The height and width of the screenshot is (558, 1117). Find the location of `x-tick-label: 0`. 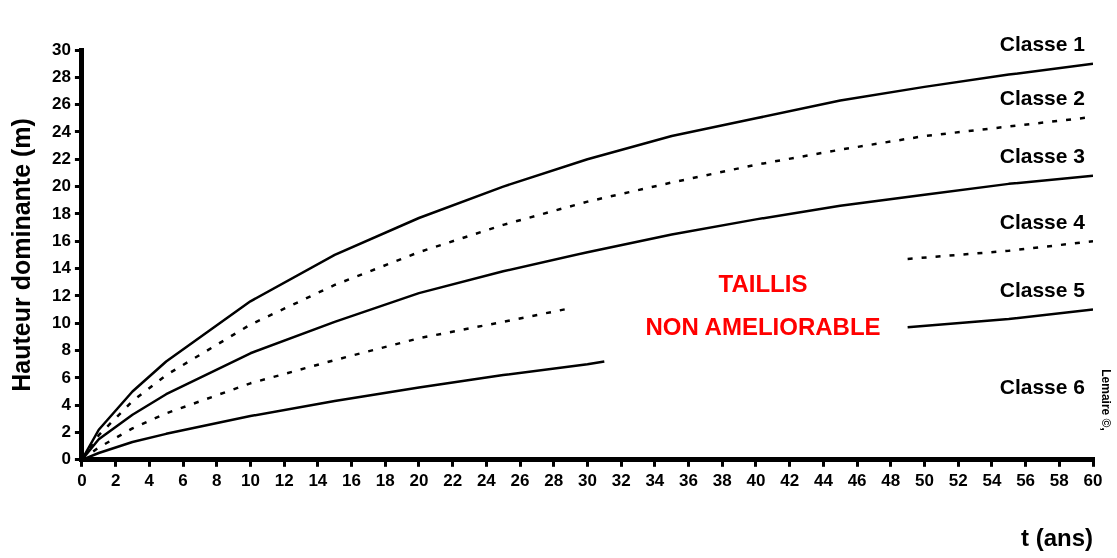

x-tick-label: 0 is located at coordinates (82, 480).